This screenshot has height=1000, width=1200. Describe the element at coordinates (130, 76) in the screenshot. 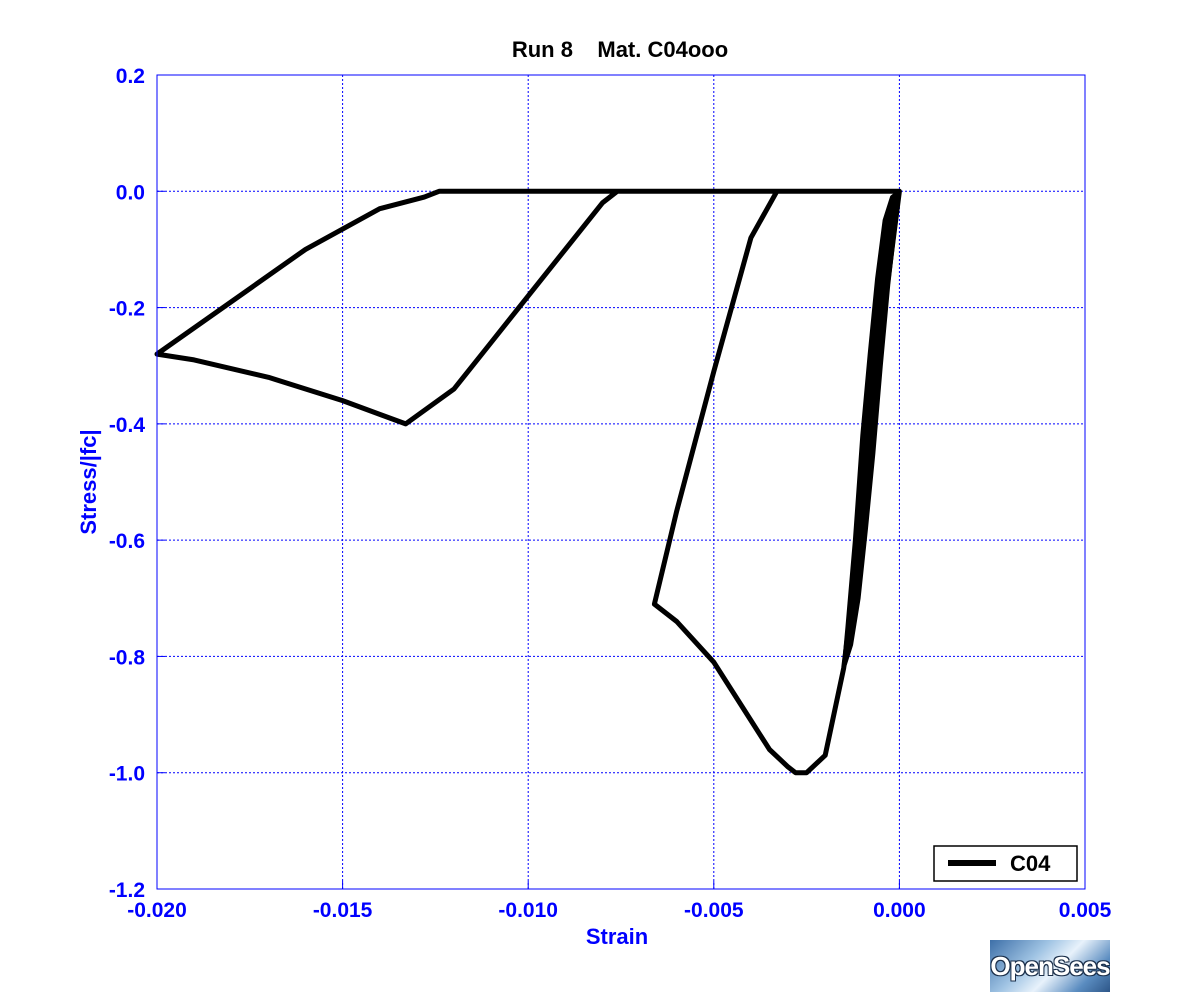

I see `y-tick-label: 0.2` at that location.